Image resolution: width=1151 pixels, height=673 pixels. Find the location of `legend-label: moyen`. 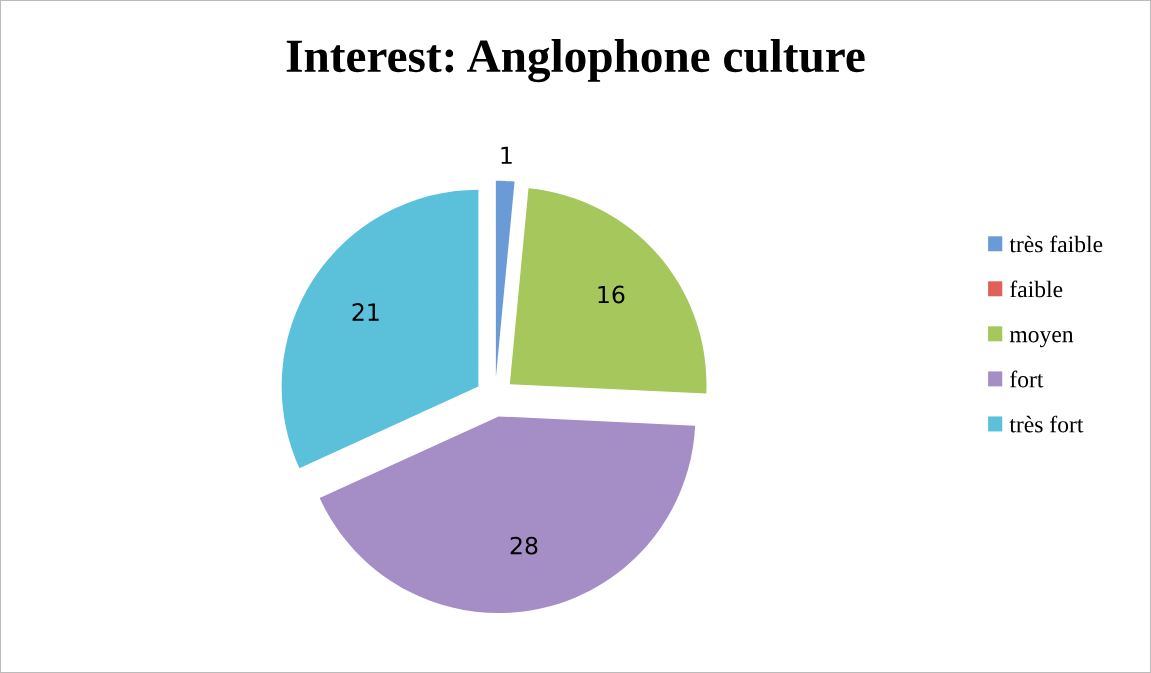

legend-label: moyen is located at coordinates (1041, 339).